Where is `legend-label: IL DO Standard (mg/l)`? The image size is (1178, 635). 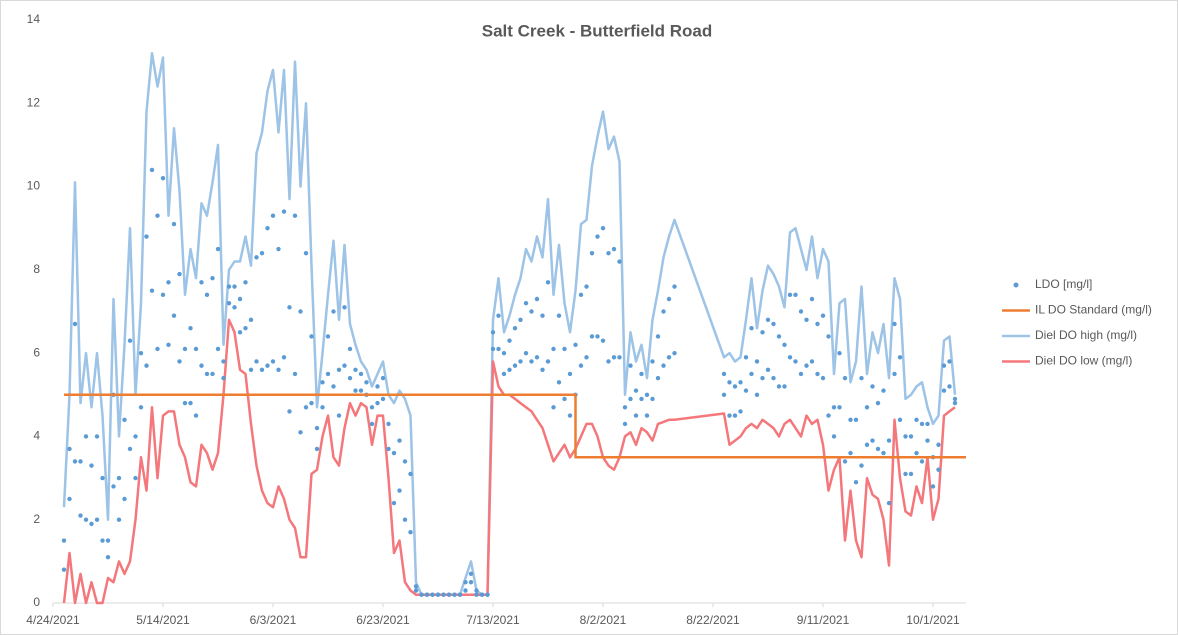 legend-label: IL DO Standard (mg/l) is located at coordinates (1093, 310).